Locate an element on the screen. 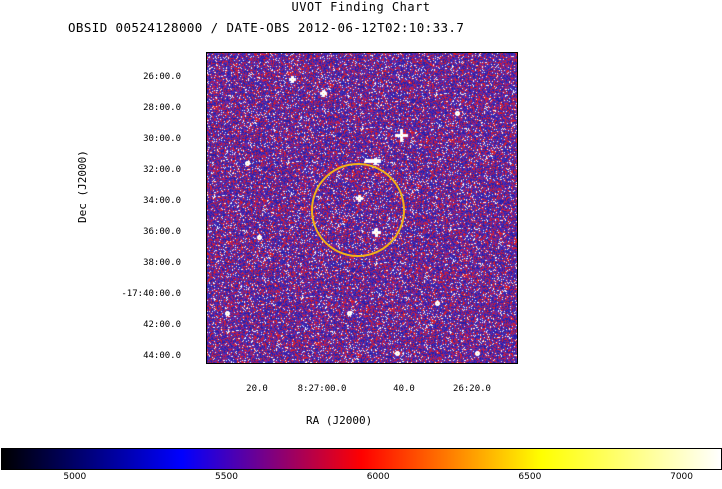 The height and width of the screenshot is (489, 722). y-tick-label: -17:40:00.0 is located at coordinates (151, 294).